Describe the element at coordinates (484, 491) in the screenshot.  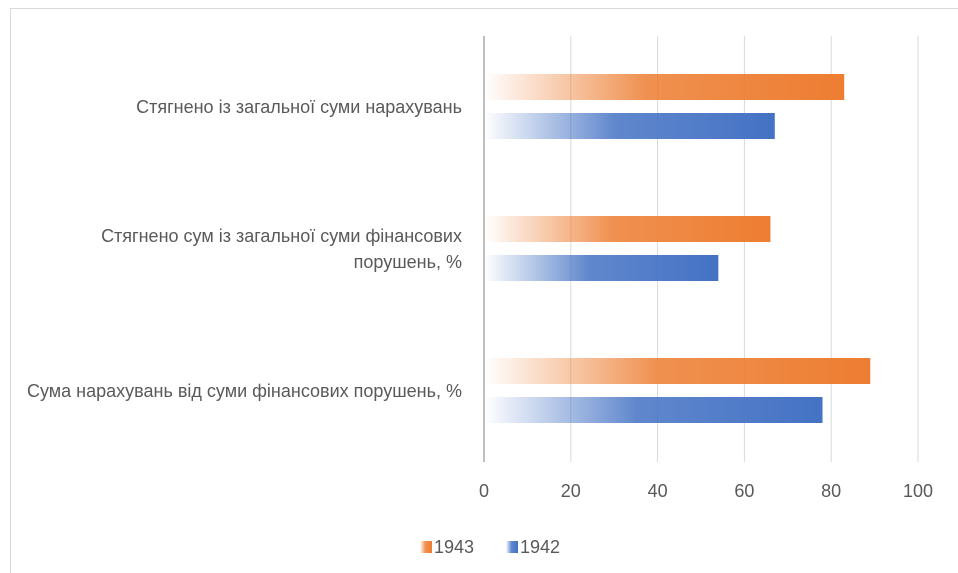
I see `x-tick-label: 0` at that location.